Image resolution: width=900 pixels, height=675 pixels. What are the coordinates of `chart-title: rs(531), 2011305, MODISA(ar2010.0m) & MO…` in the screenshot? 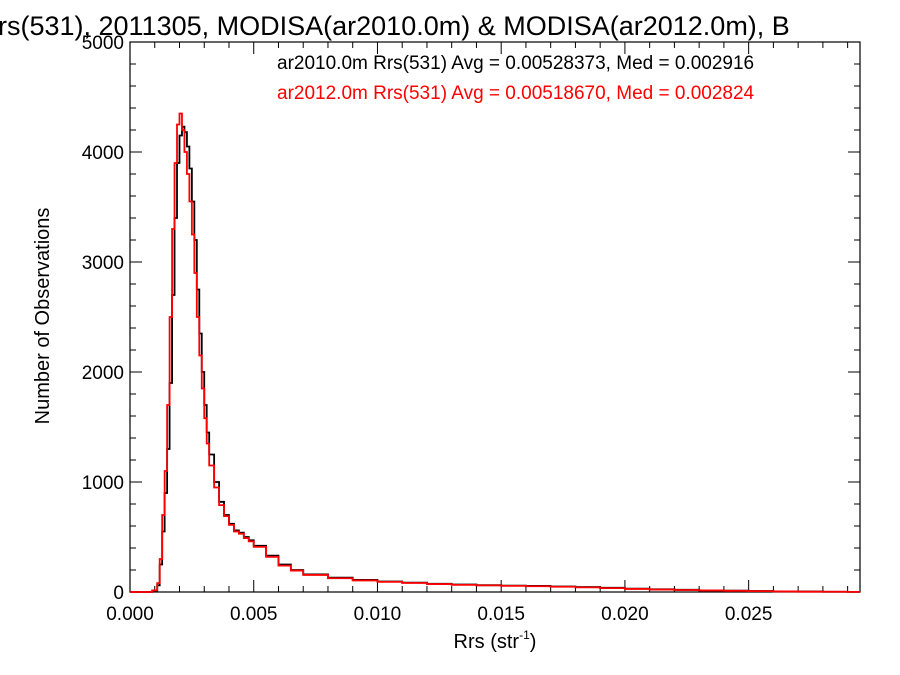 It's located at (395, 26).